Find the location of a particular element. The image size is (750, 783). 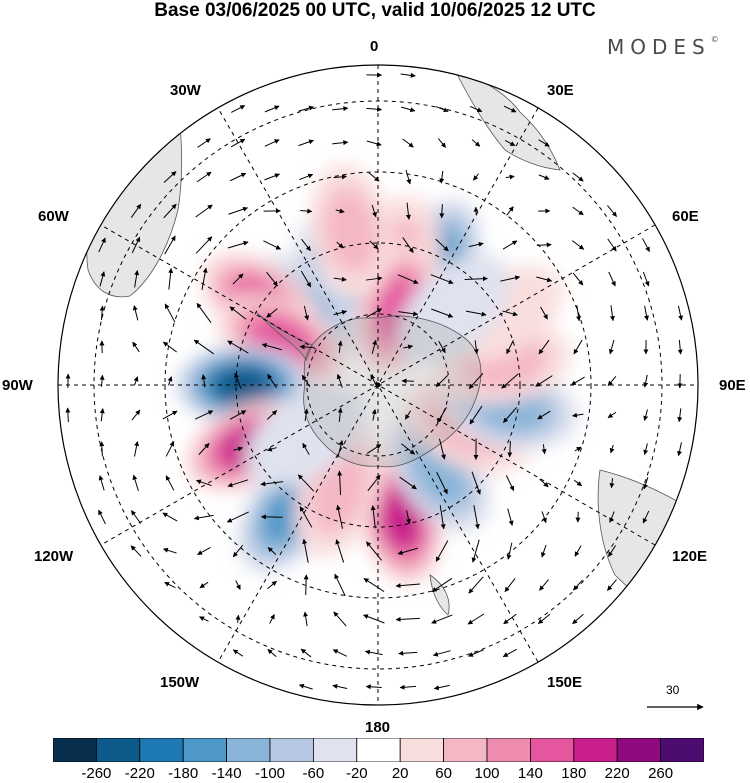

lon-label-150w: 150W is located at coordinates (180, 682).